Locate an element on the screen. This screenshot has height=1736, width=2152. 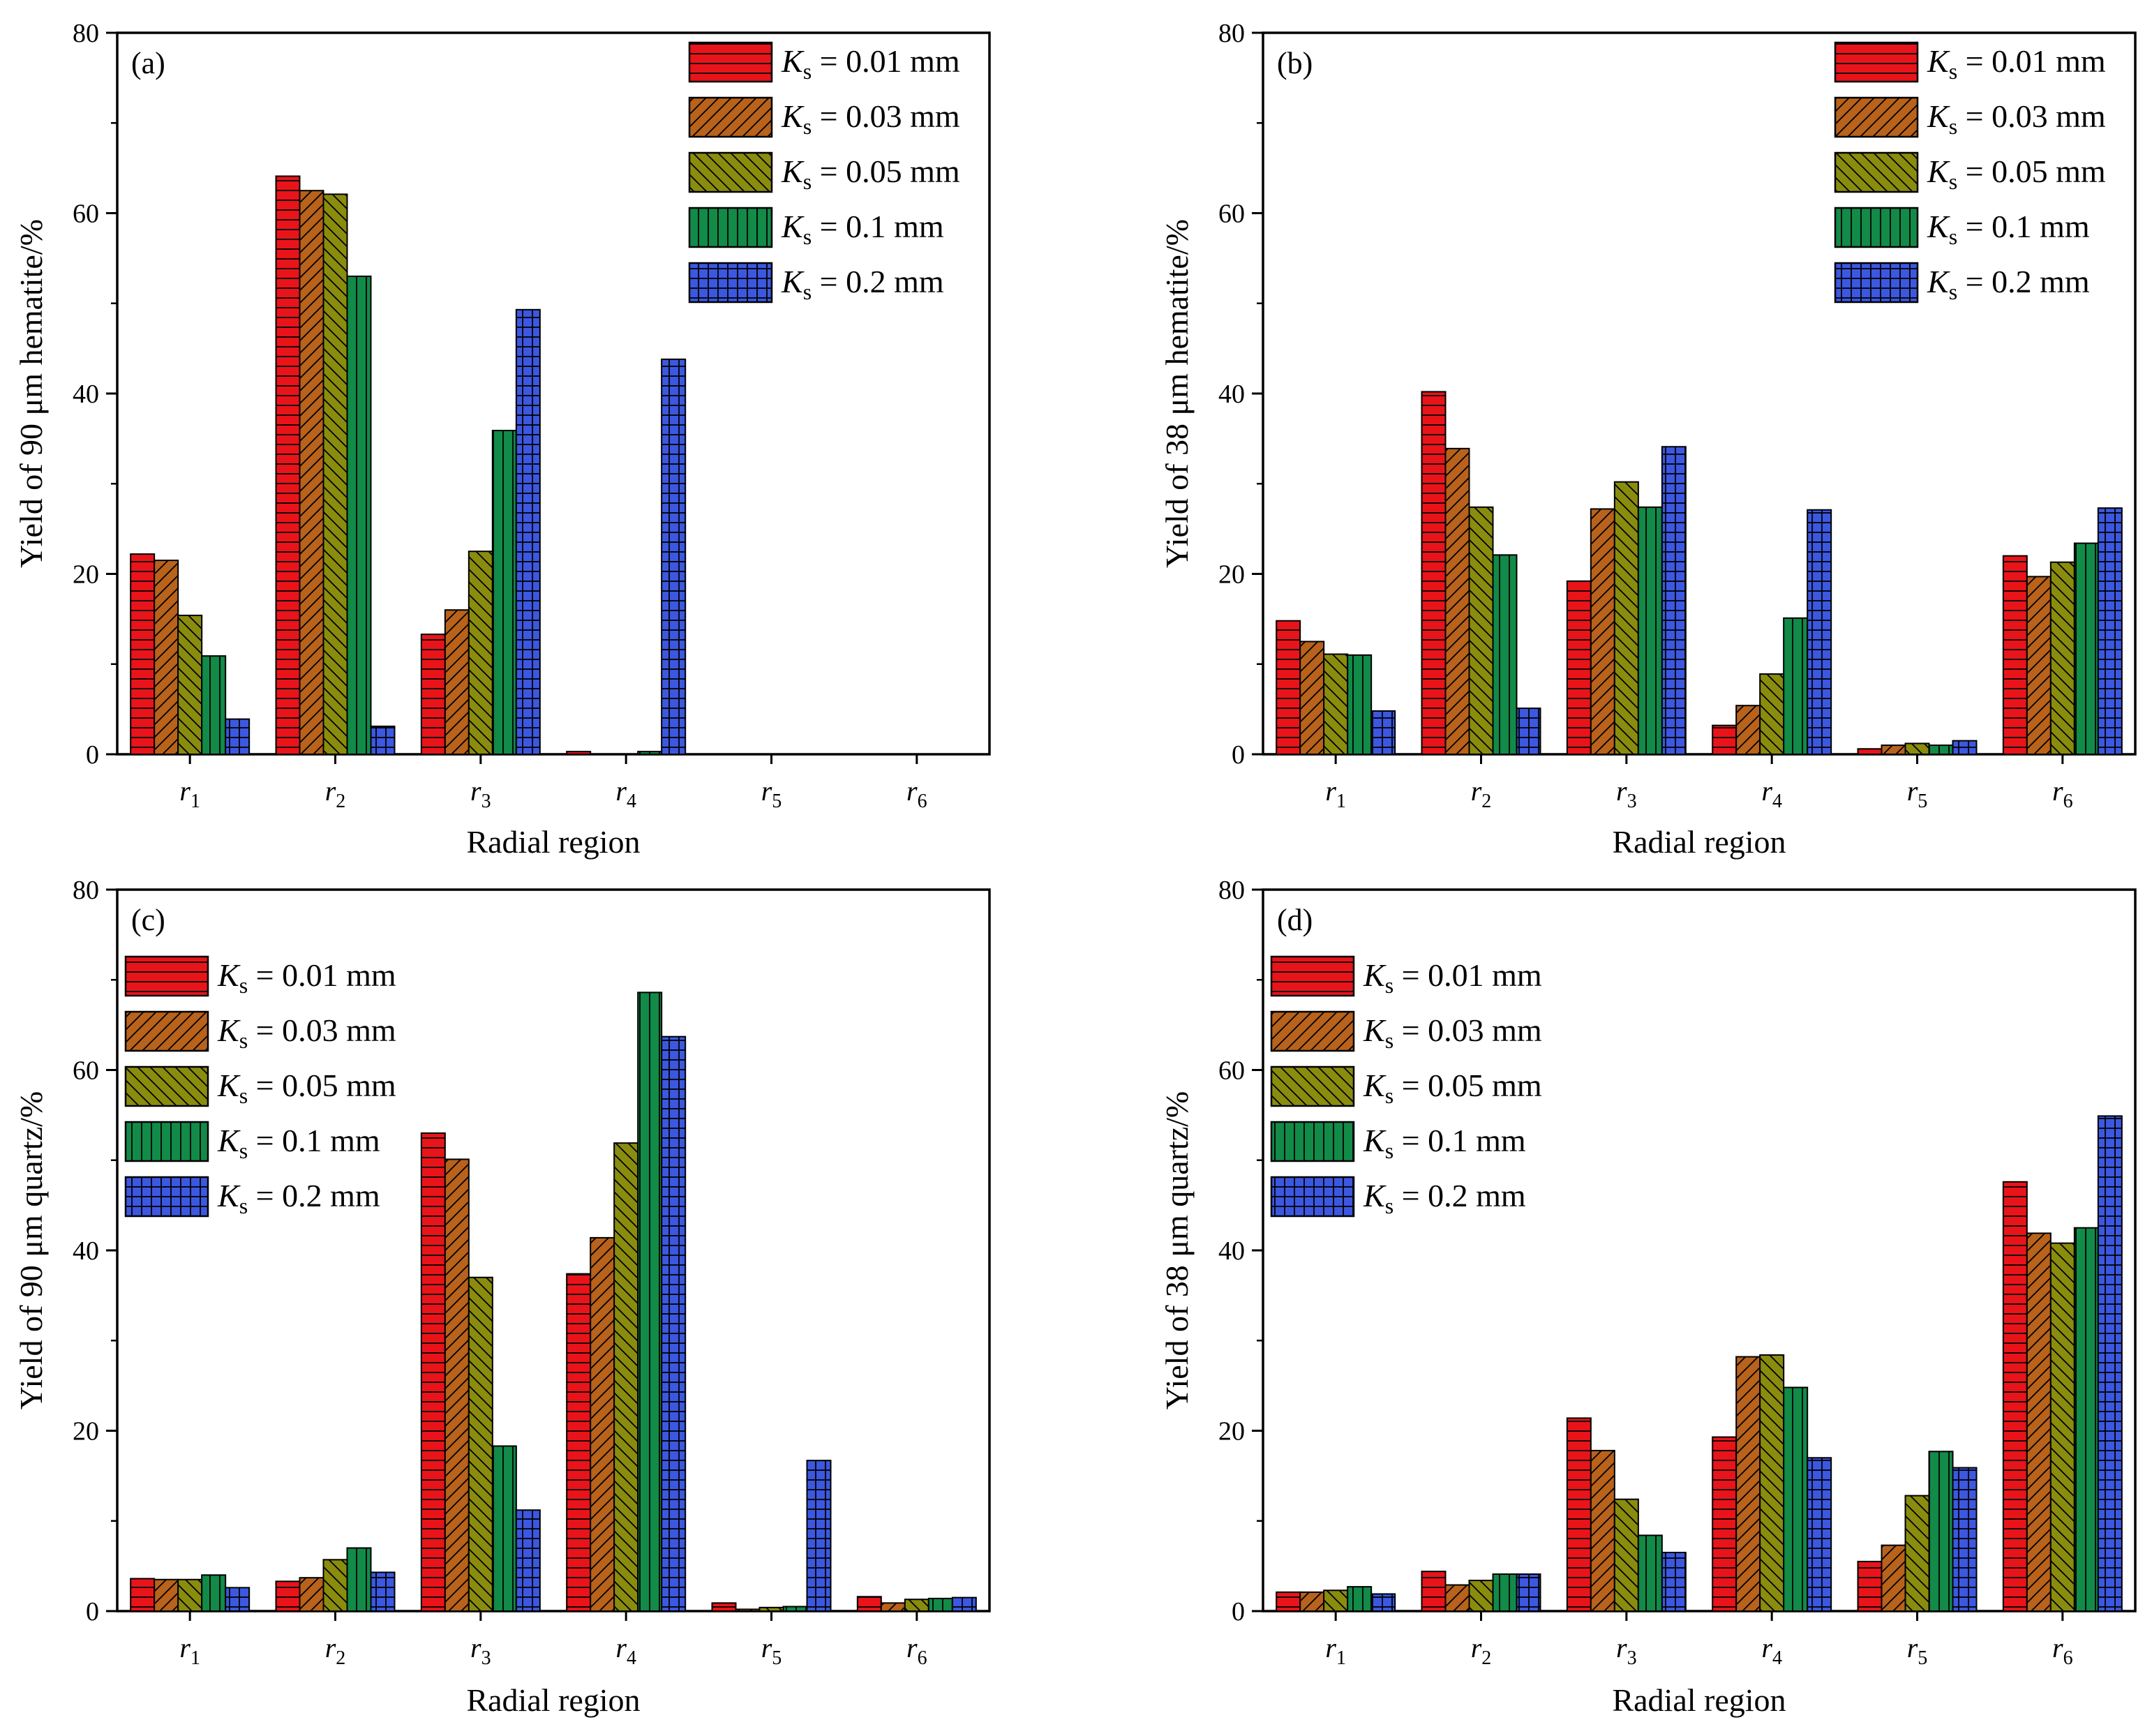
bar-c-r6-s3 is located at coordinates (940, 1604).